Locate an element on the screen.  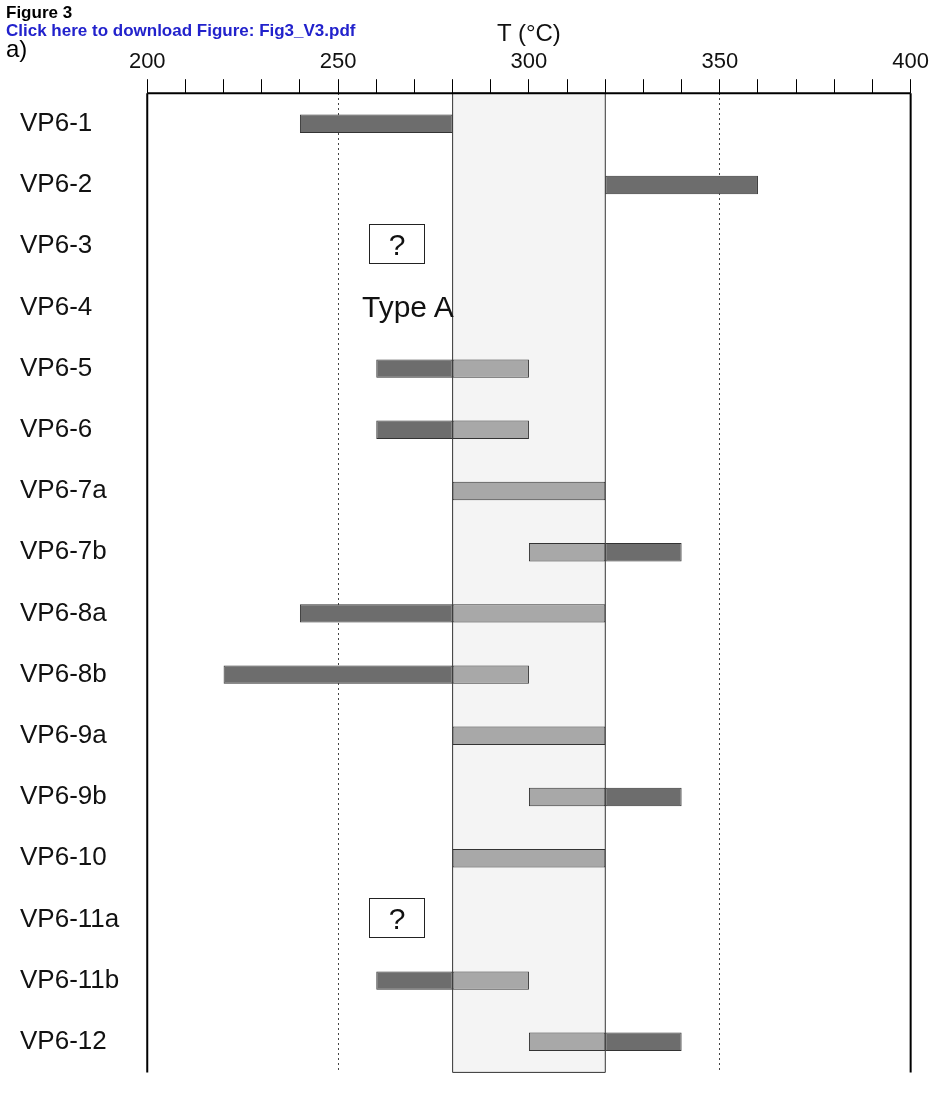
x-tick-label: 200 is located at coordinates (147, 61).